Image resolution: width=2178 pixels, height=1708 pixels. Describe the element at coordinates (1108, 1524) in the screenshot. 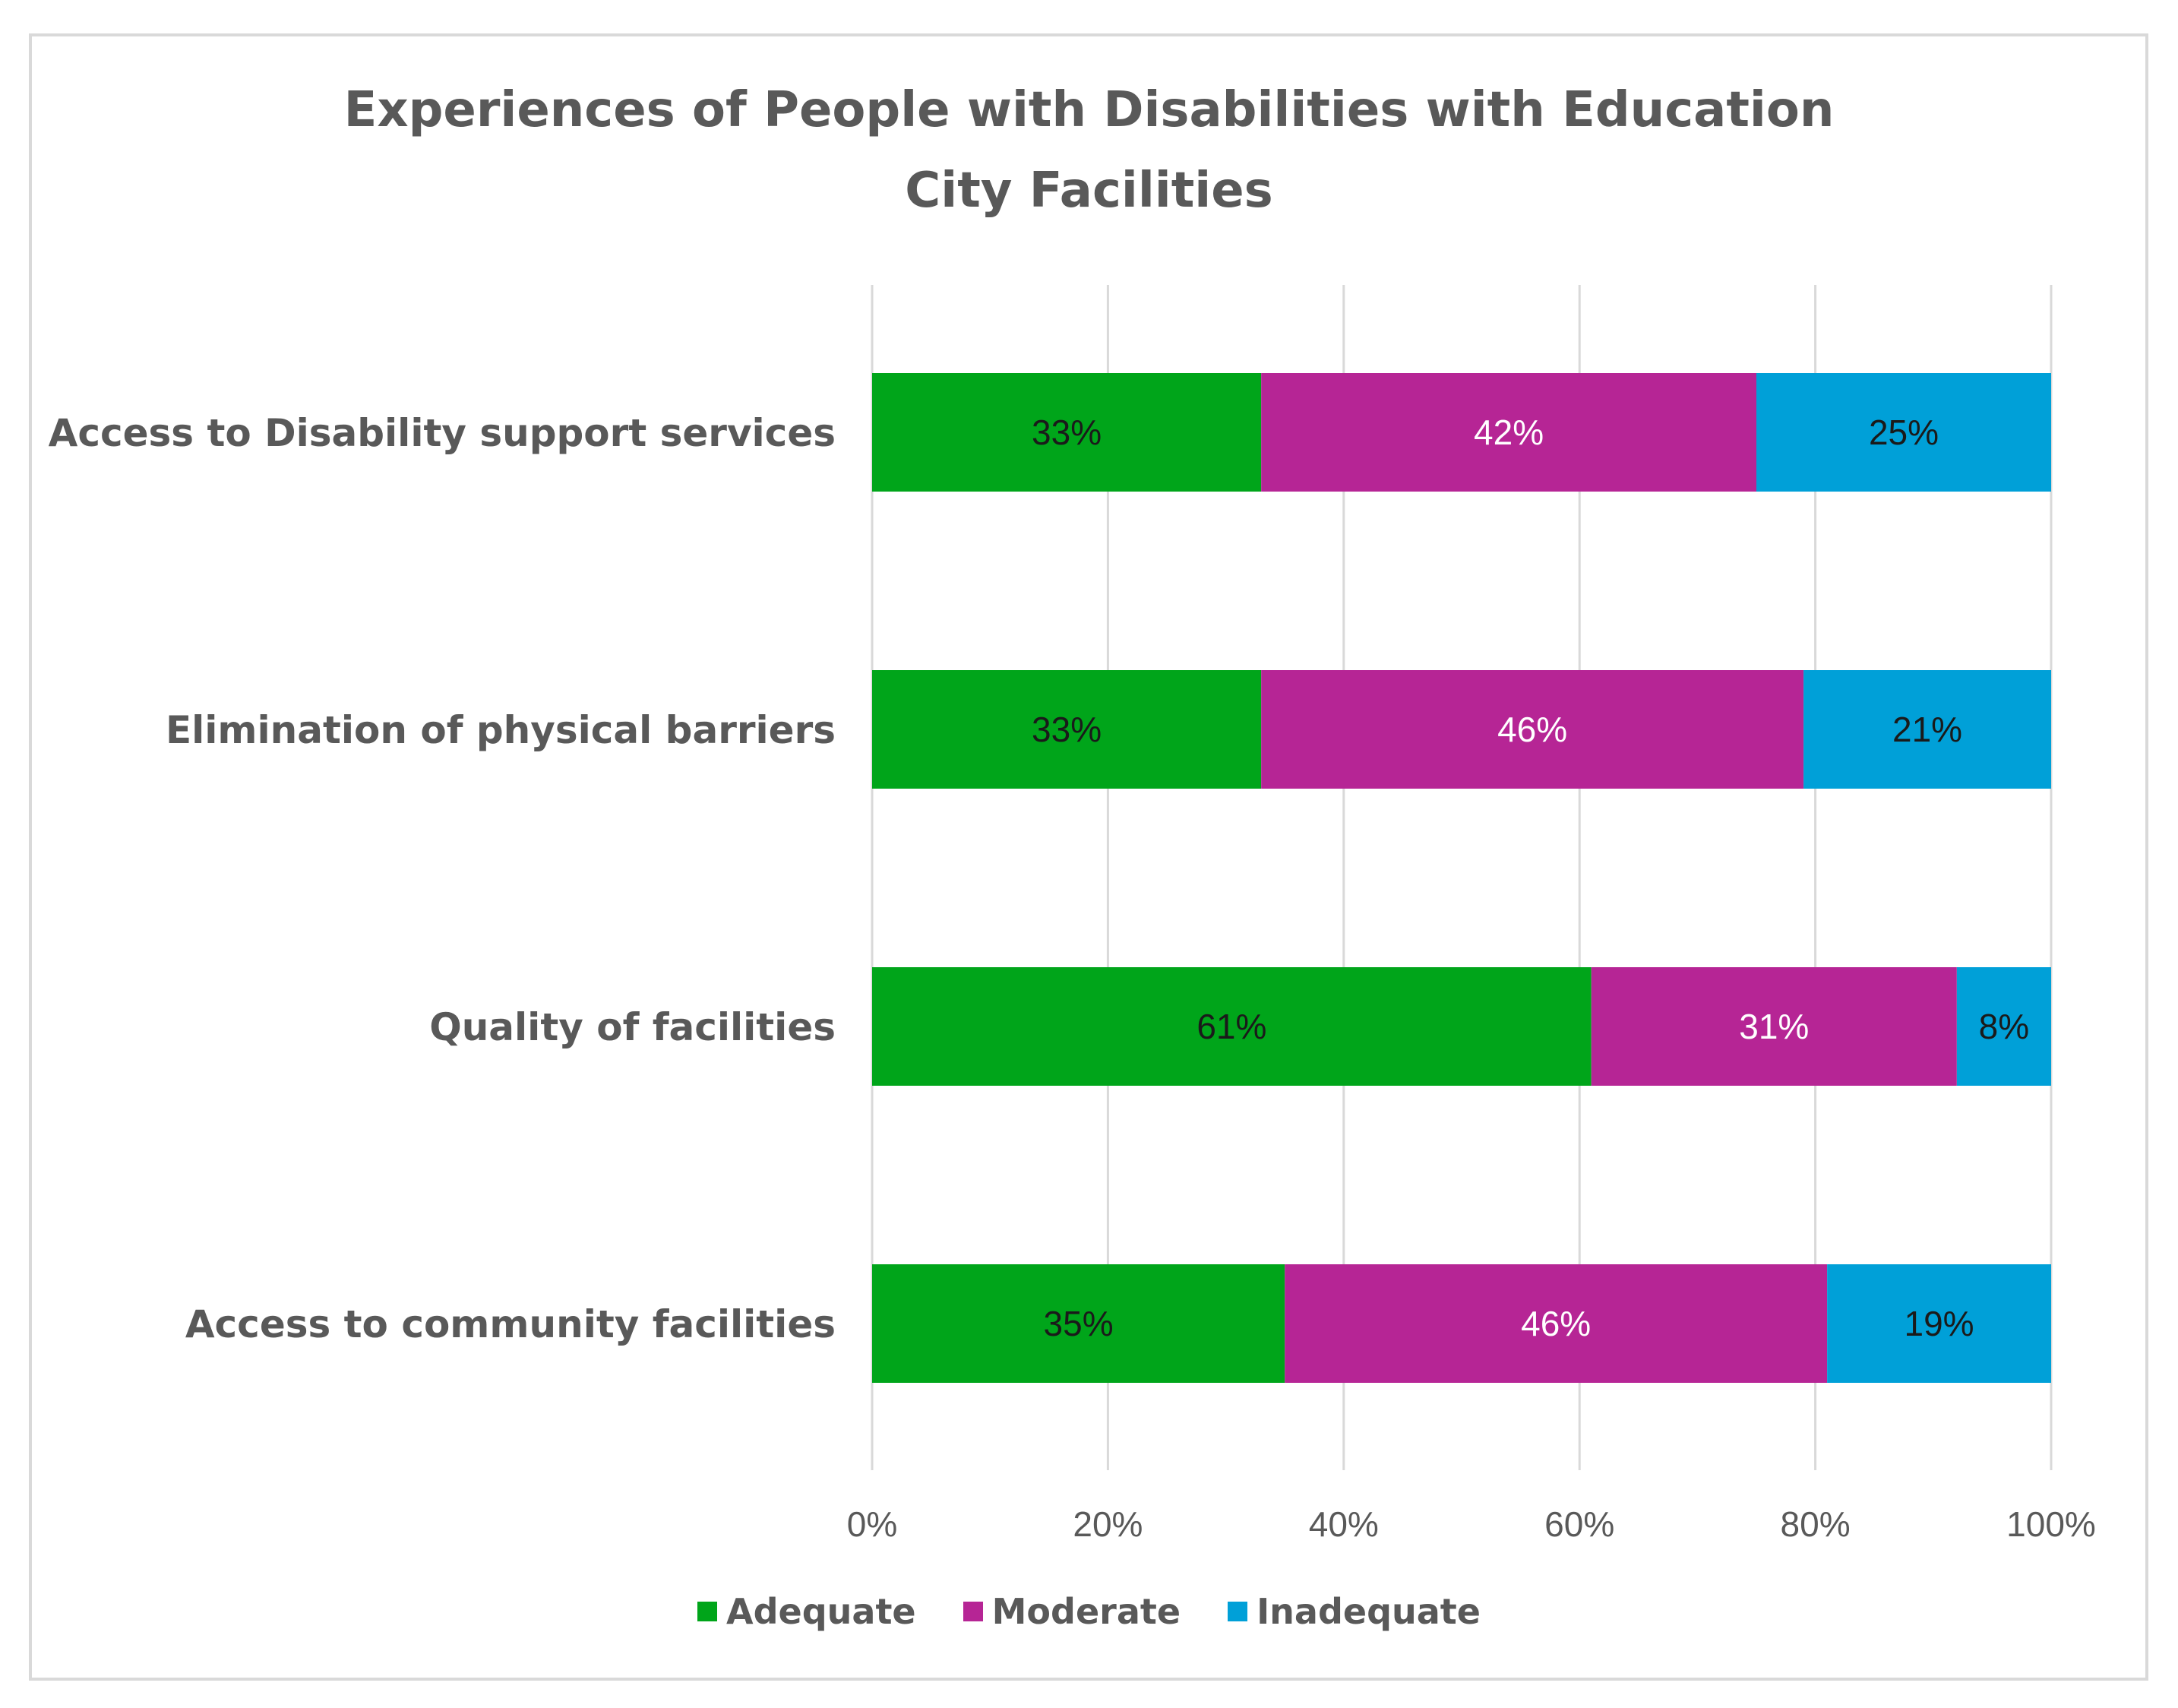

I see `x-tick-label: 20%` at that location.